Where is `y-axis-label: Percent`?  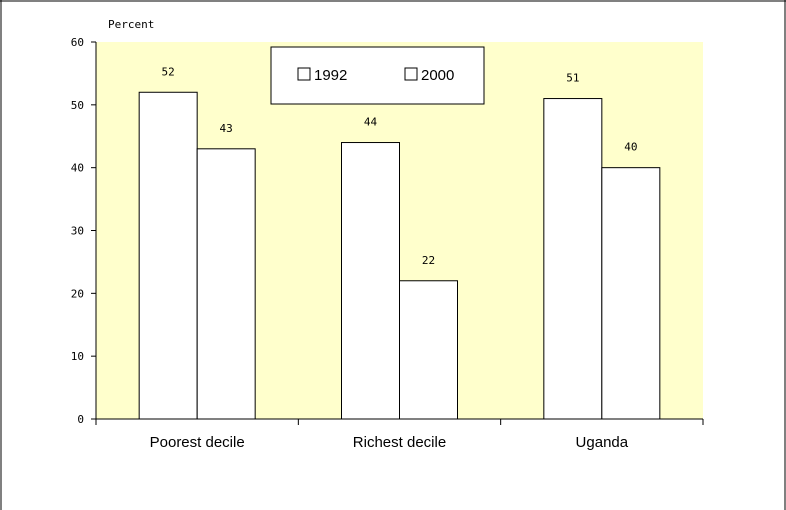 y-axis-label: Percent is located at coordinates (131, 24).